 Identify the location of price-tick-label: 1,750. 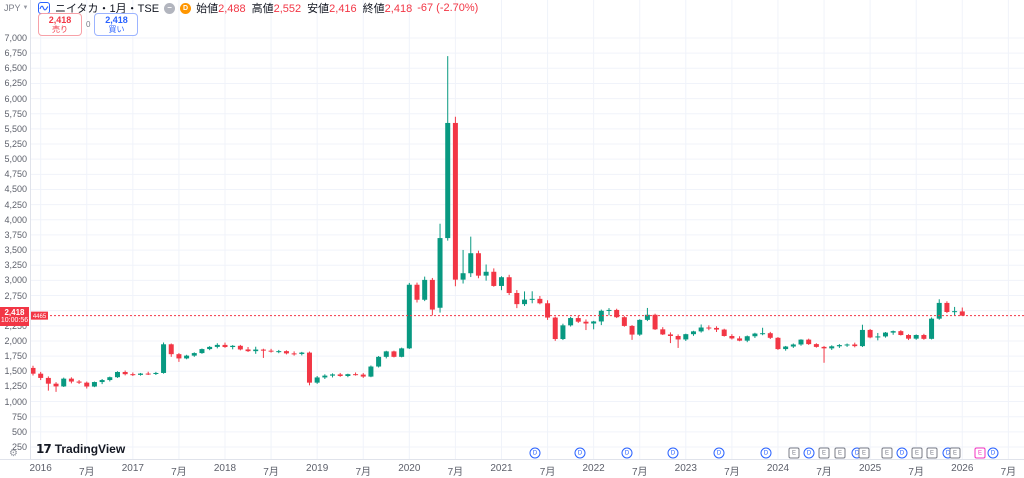
(15, 356).